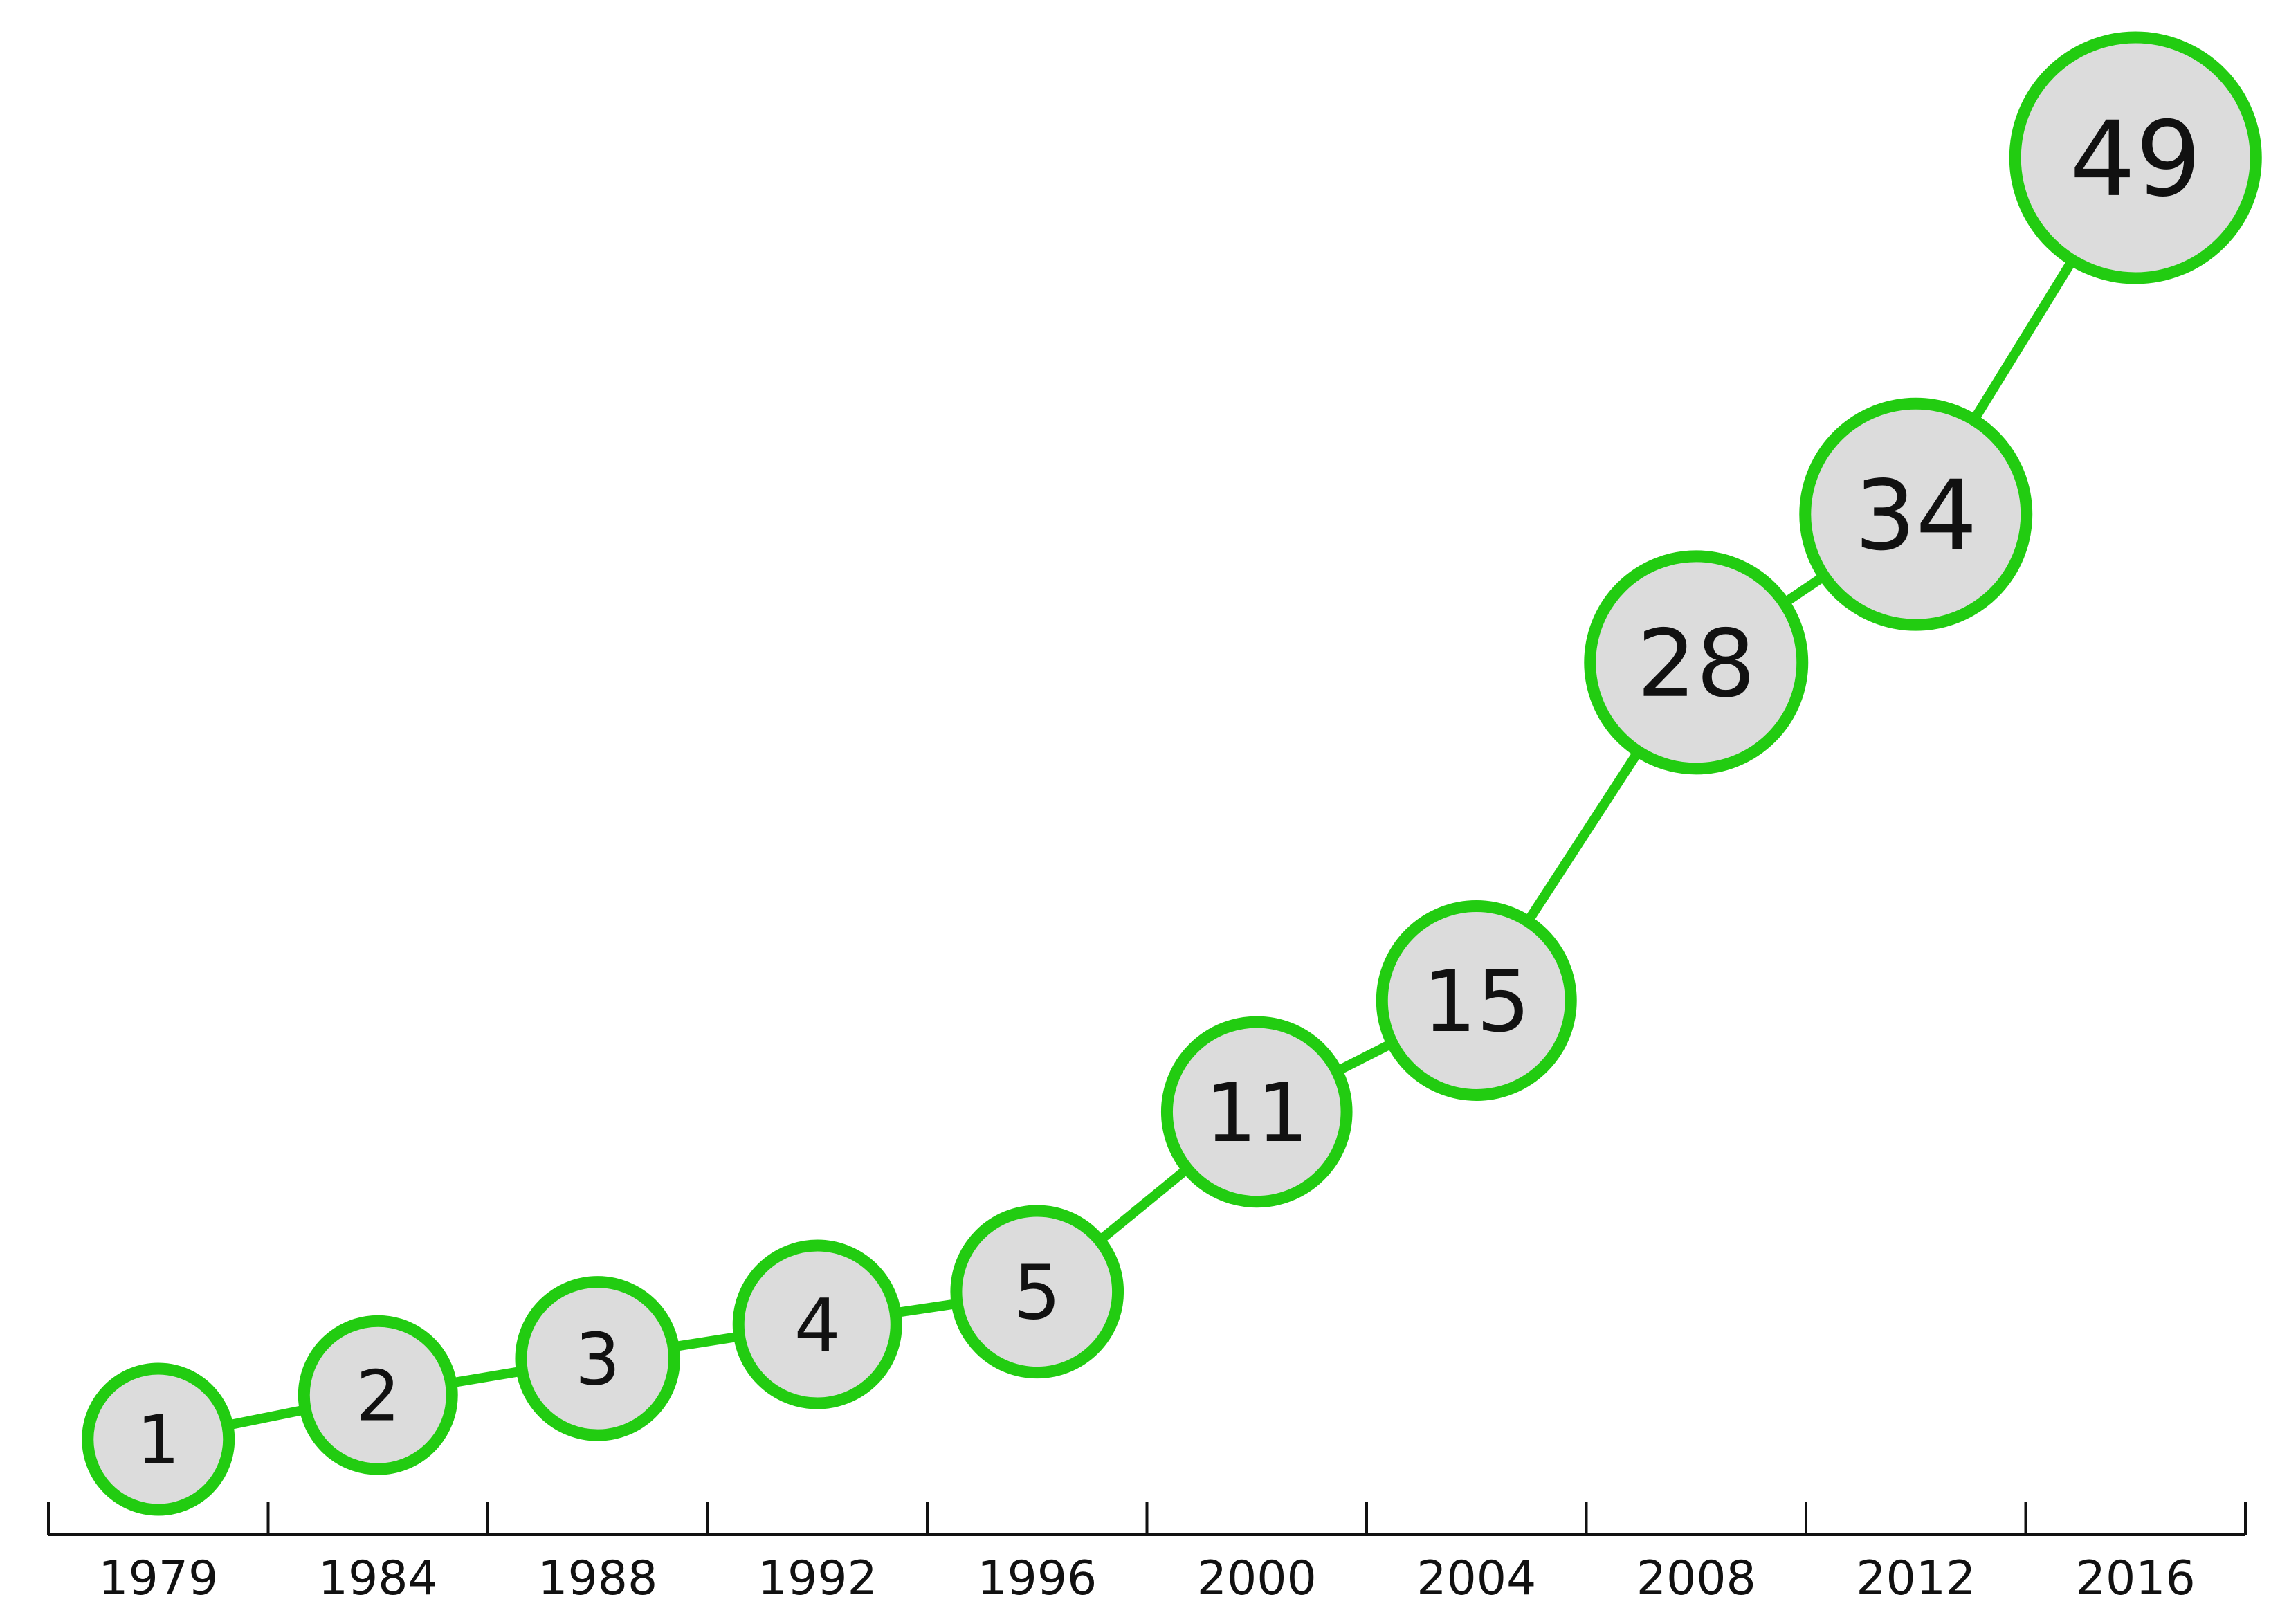 The height and width of the screenshot is (1624, 2289). What do you see at coordinates (1916, 1578) in the screenshot?
I see `x-tick-label: 2012` at bounding box center [1916, 1578].